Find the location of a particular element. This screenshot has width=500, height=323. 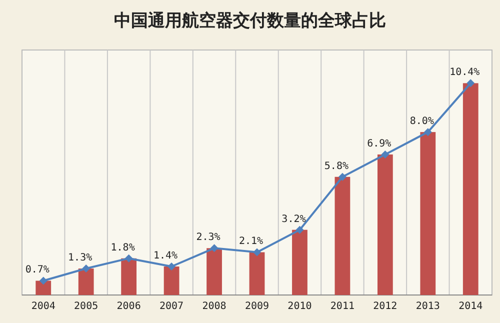

x-tick-label: 2006 is located at coordinates (128, 306).